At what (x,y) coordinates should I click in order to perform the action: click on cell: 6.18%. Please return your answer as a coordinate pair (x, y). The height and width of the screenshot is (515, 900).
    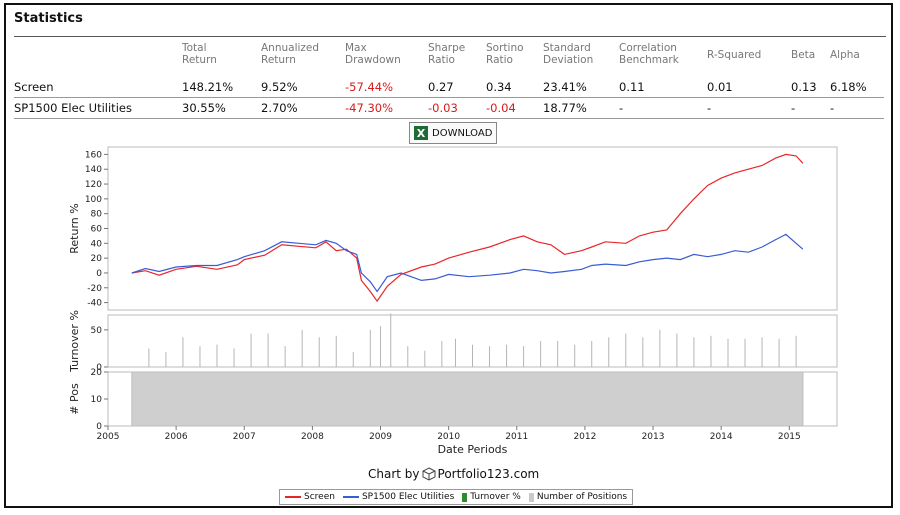
    Looking at the image, I should click on (857, 87).